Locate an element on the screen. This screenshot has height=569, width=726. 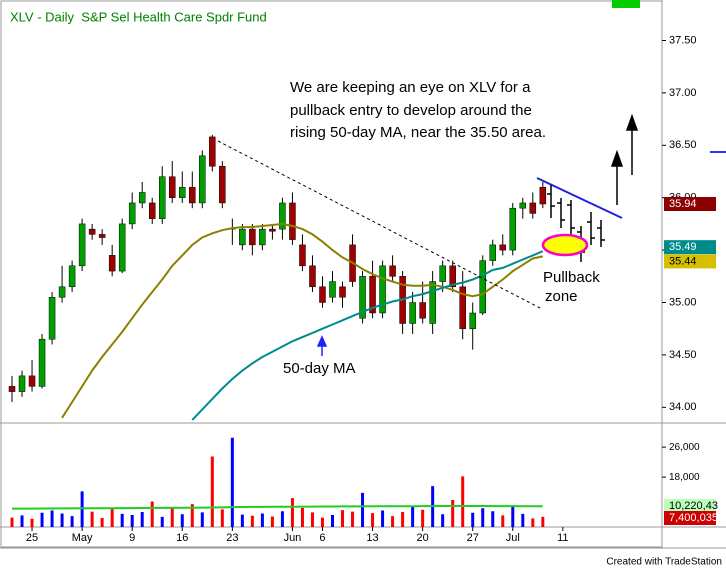
x-tick-label: 25 is located at coordinates (32, 538).